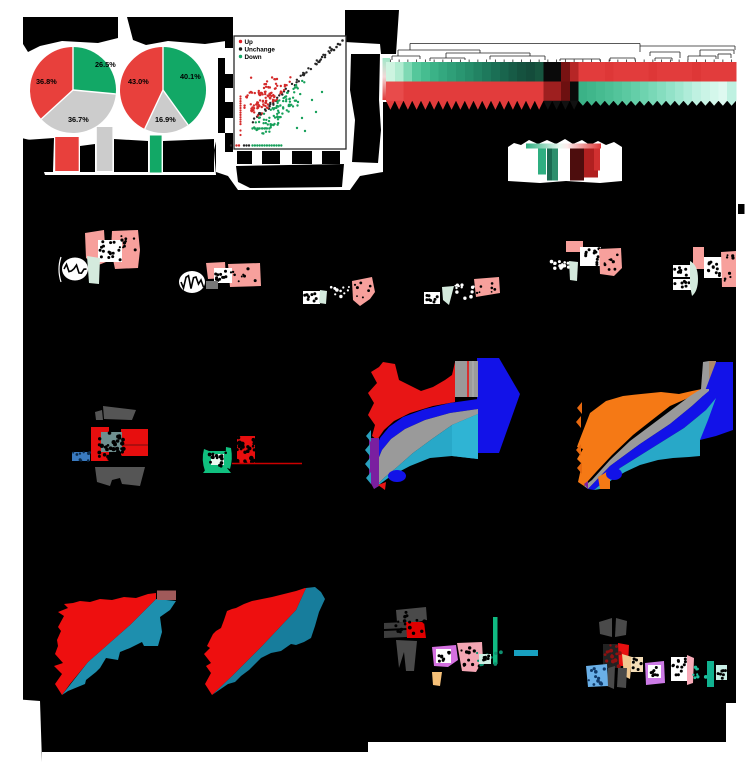 The image size is (750, 762). What do you see at coordinates (260, 50) in the screenshot?
I see `svg-text: Unchange` at bounding box center [260, 50].